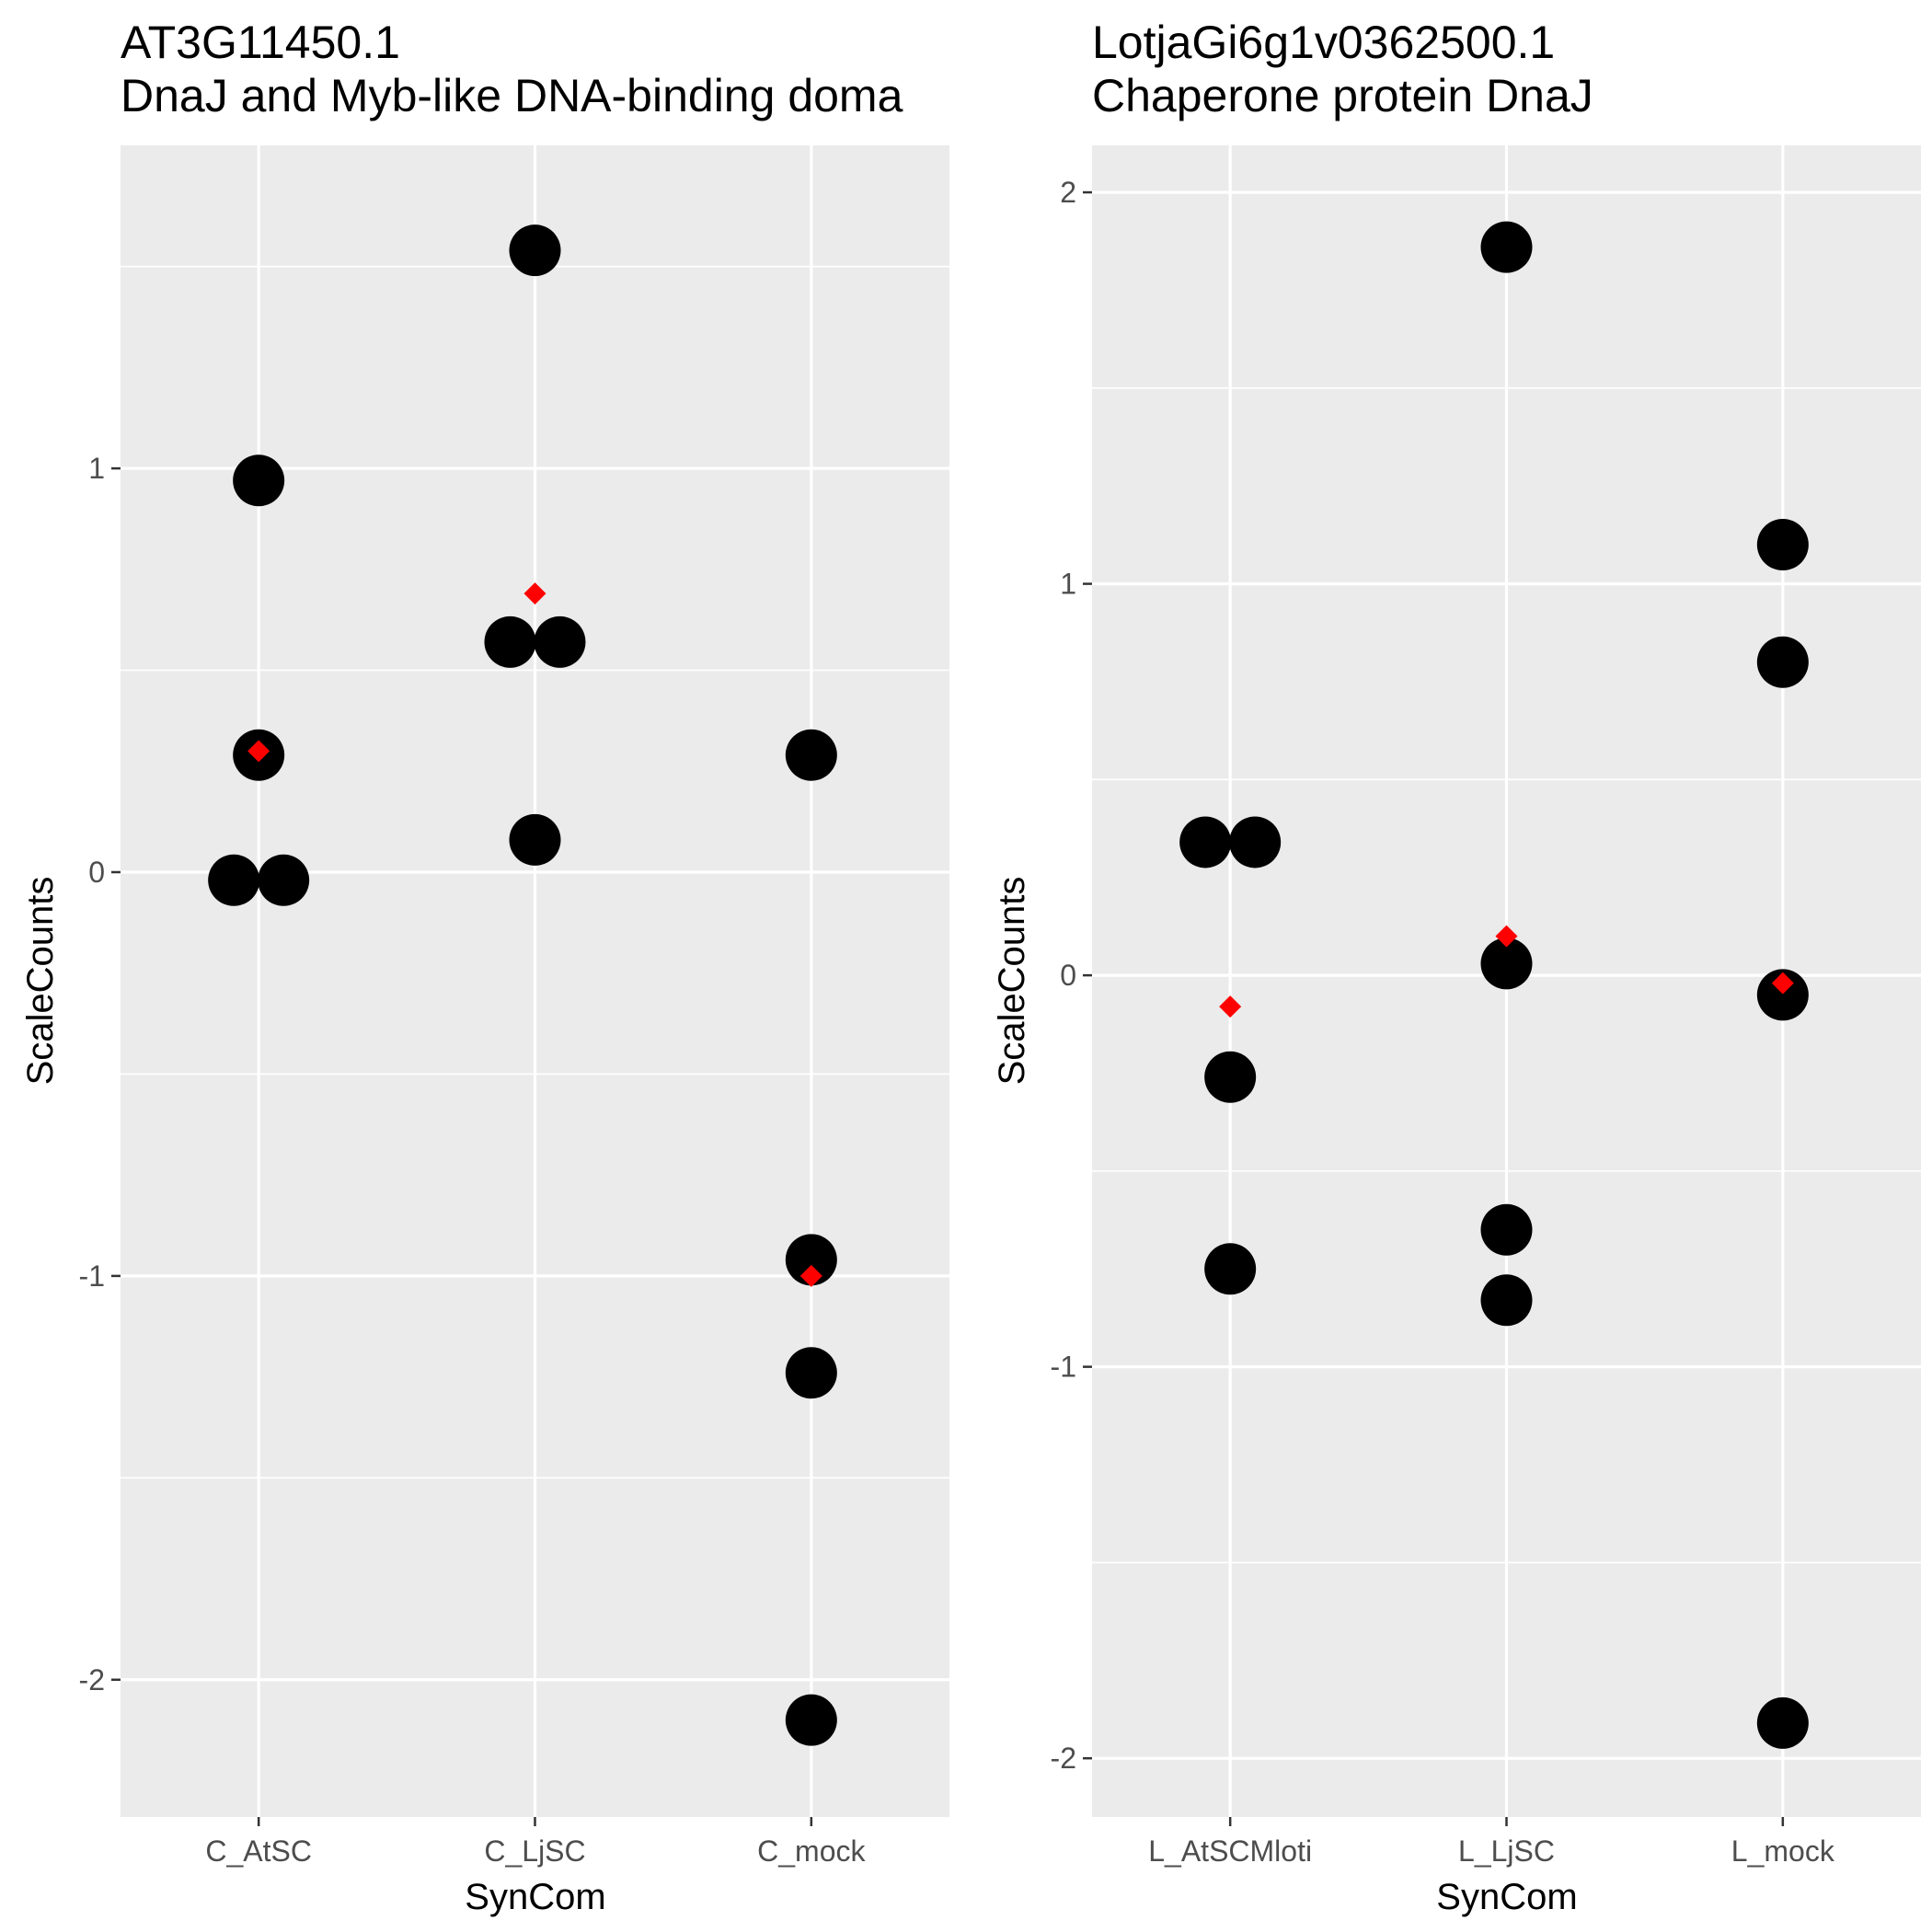 This screenshot has height=1932, width=1932. I want to click on panel-1-title-line1: AT3G11450.1, so click(260, 42).